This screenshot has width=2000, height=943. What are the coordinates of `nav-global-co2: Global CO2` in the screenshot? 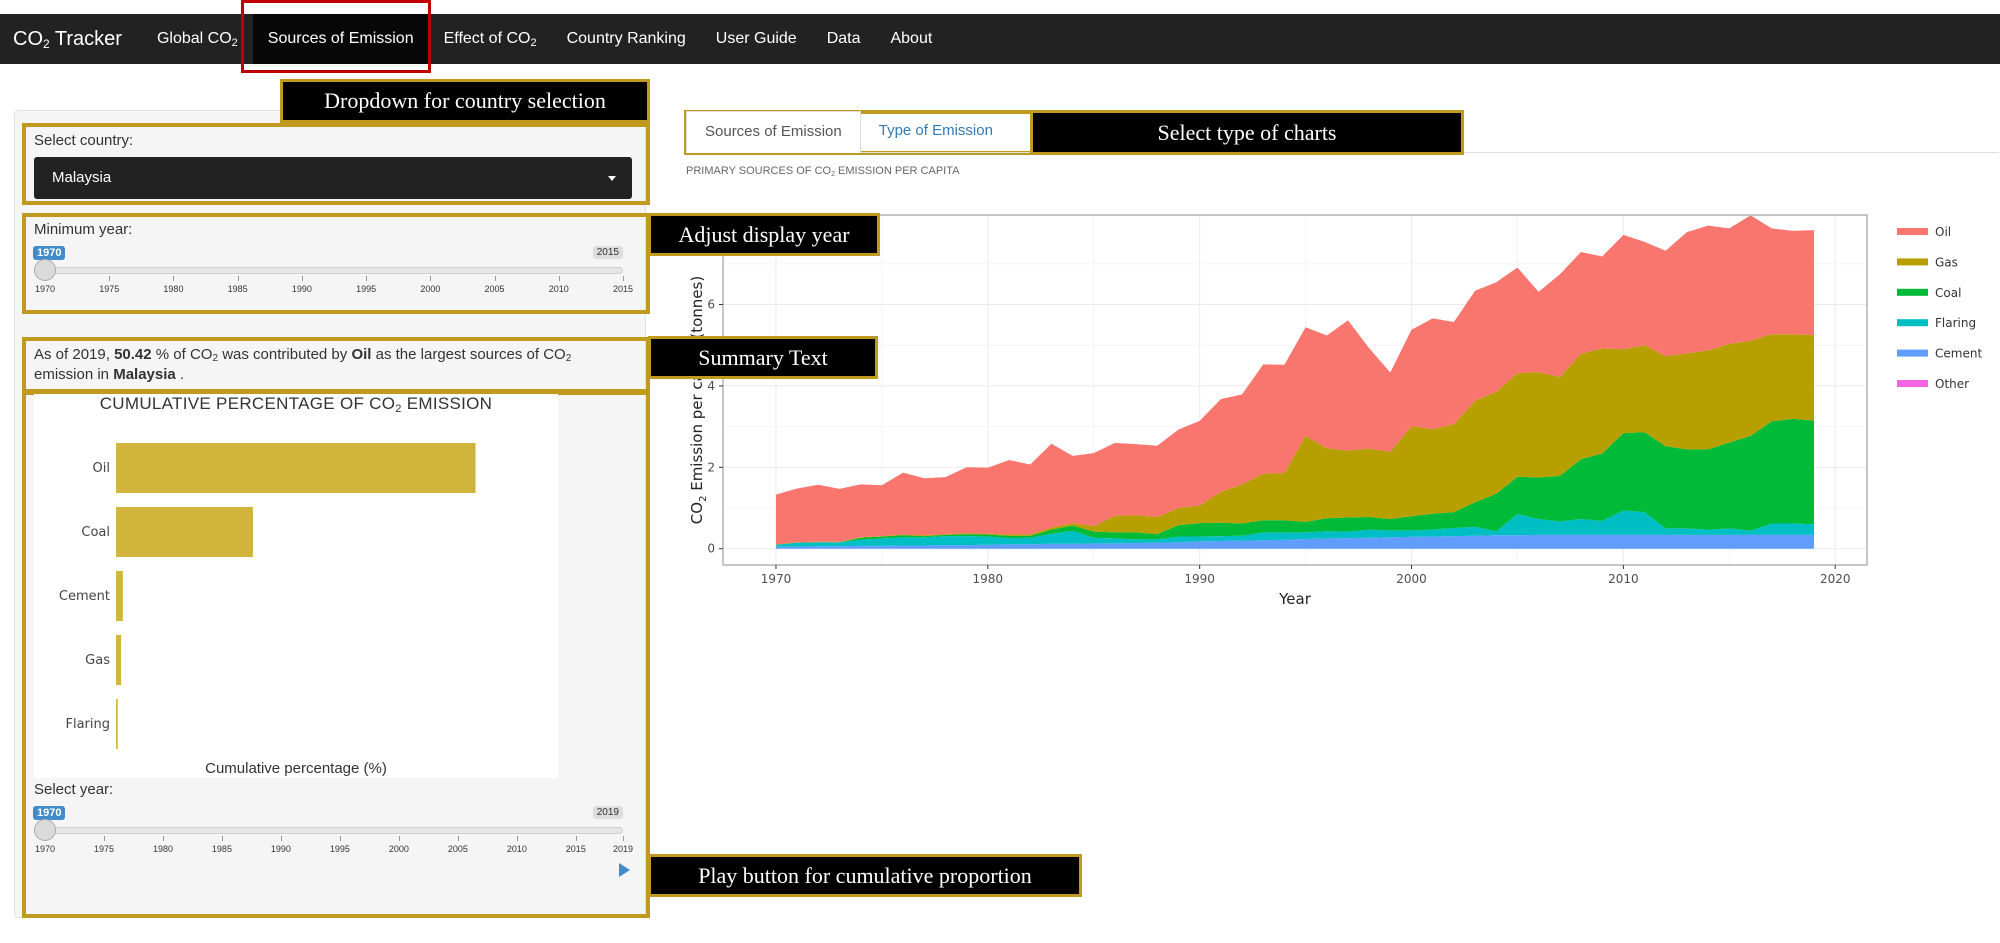 It's located at (197, 39).